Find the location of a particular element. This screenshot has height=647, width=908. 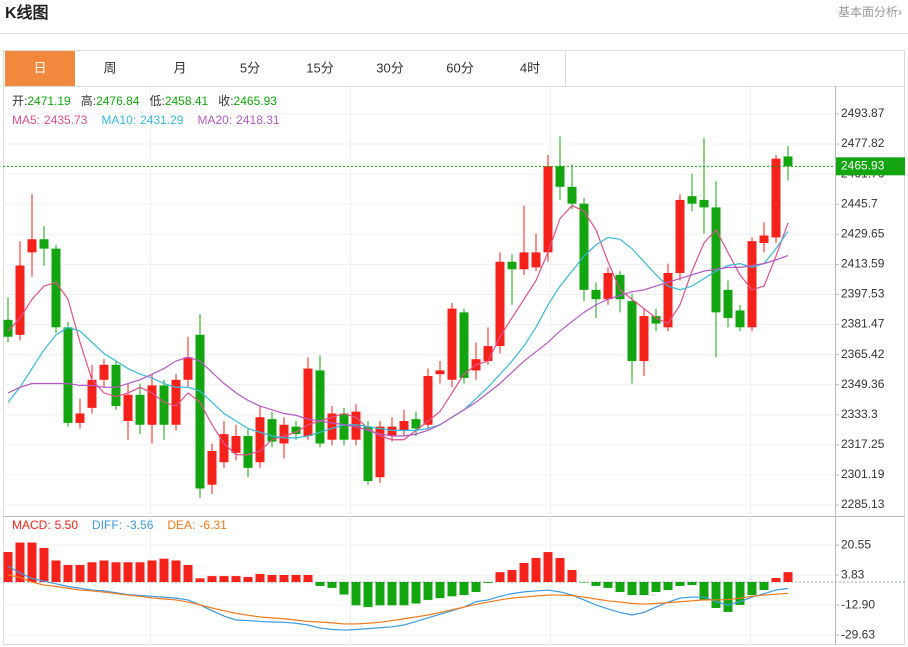

macd-line is located at coordinates (398, 598).